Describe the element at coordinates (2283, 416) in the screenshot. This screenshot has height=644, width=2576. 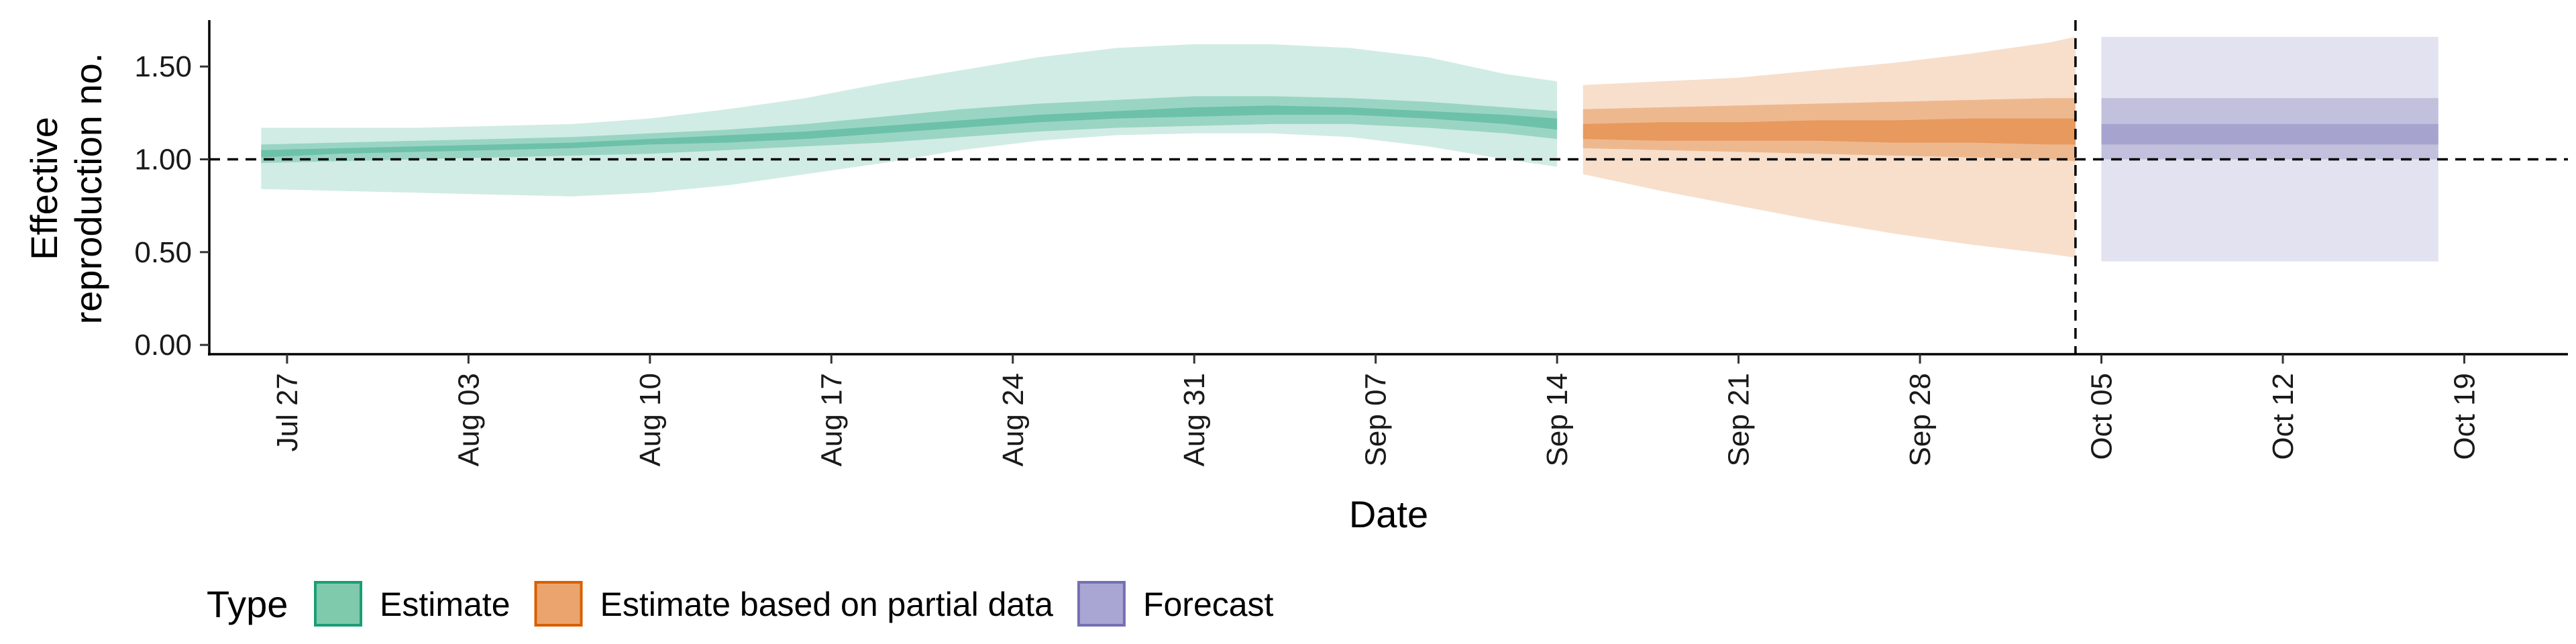
I see `x-tick-label: Oct 12` at that location.